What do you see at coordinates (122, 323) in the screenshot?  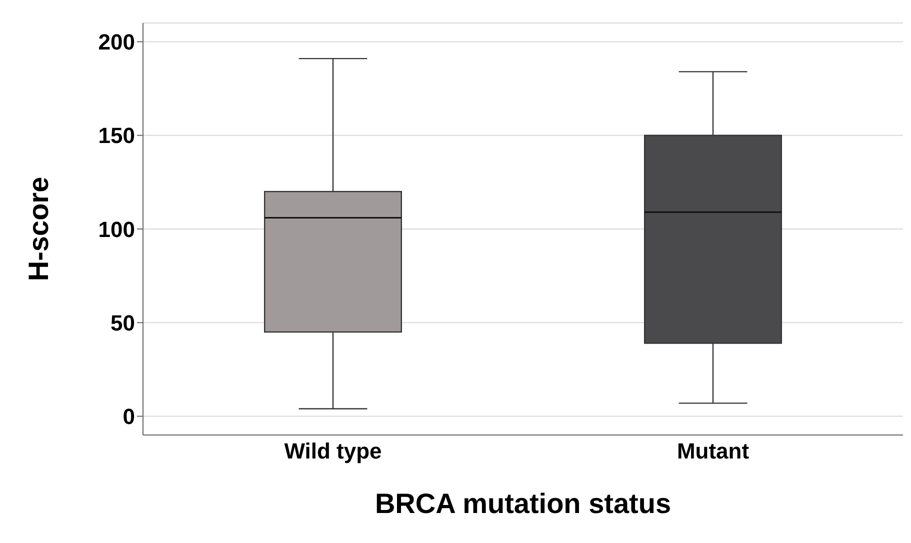 I see `y-tick-label: 50` at bounding box center [122, 323].